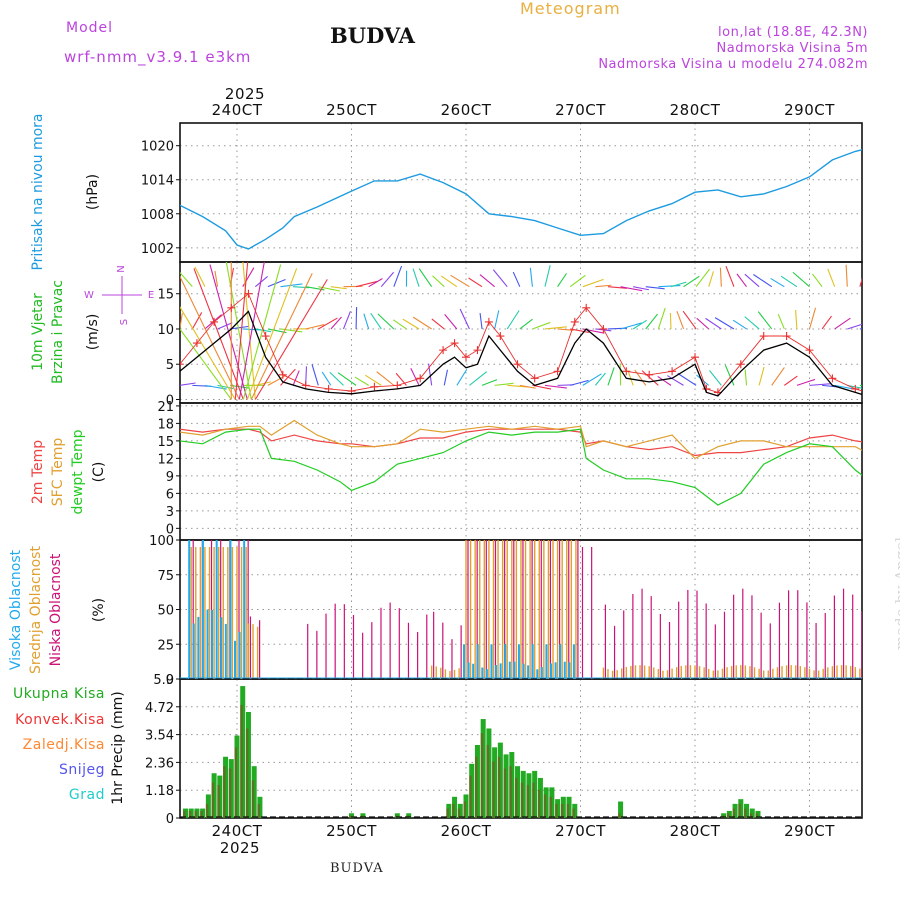  What do you see at coordinates (372, 35) in the screenshot?
I see `page-title: BUDVA` at bounding box center [372, 35].